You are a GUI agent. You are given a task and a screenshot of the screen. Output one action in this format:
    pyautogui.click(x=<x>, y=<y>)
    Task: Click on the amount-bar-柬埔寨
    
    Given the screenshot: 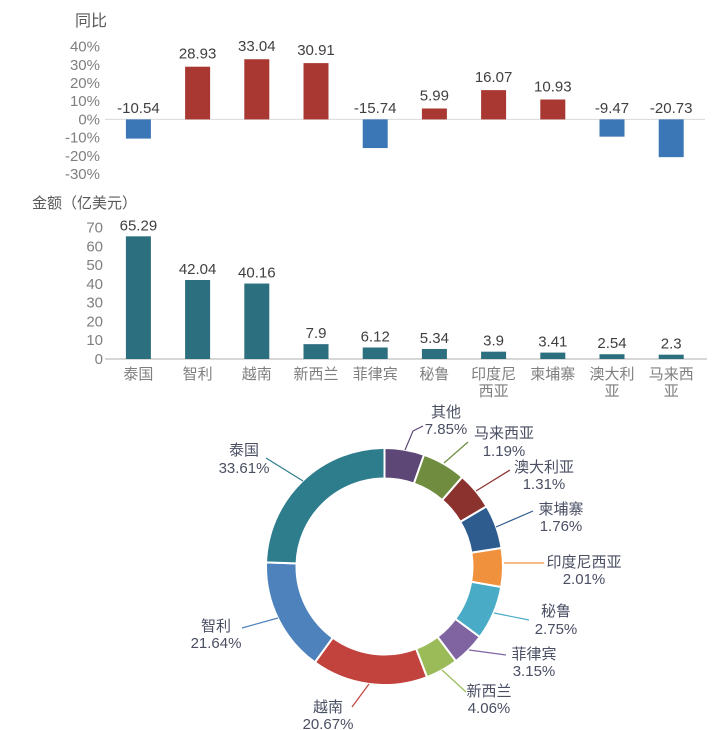 What is the action you would take?
    pyautogui.click(x=553, y=355)
    